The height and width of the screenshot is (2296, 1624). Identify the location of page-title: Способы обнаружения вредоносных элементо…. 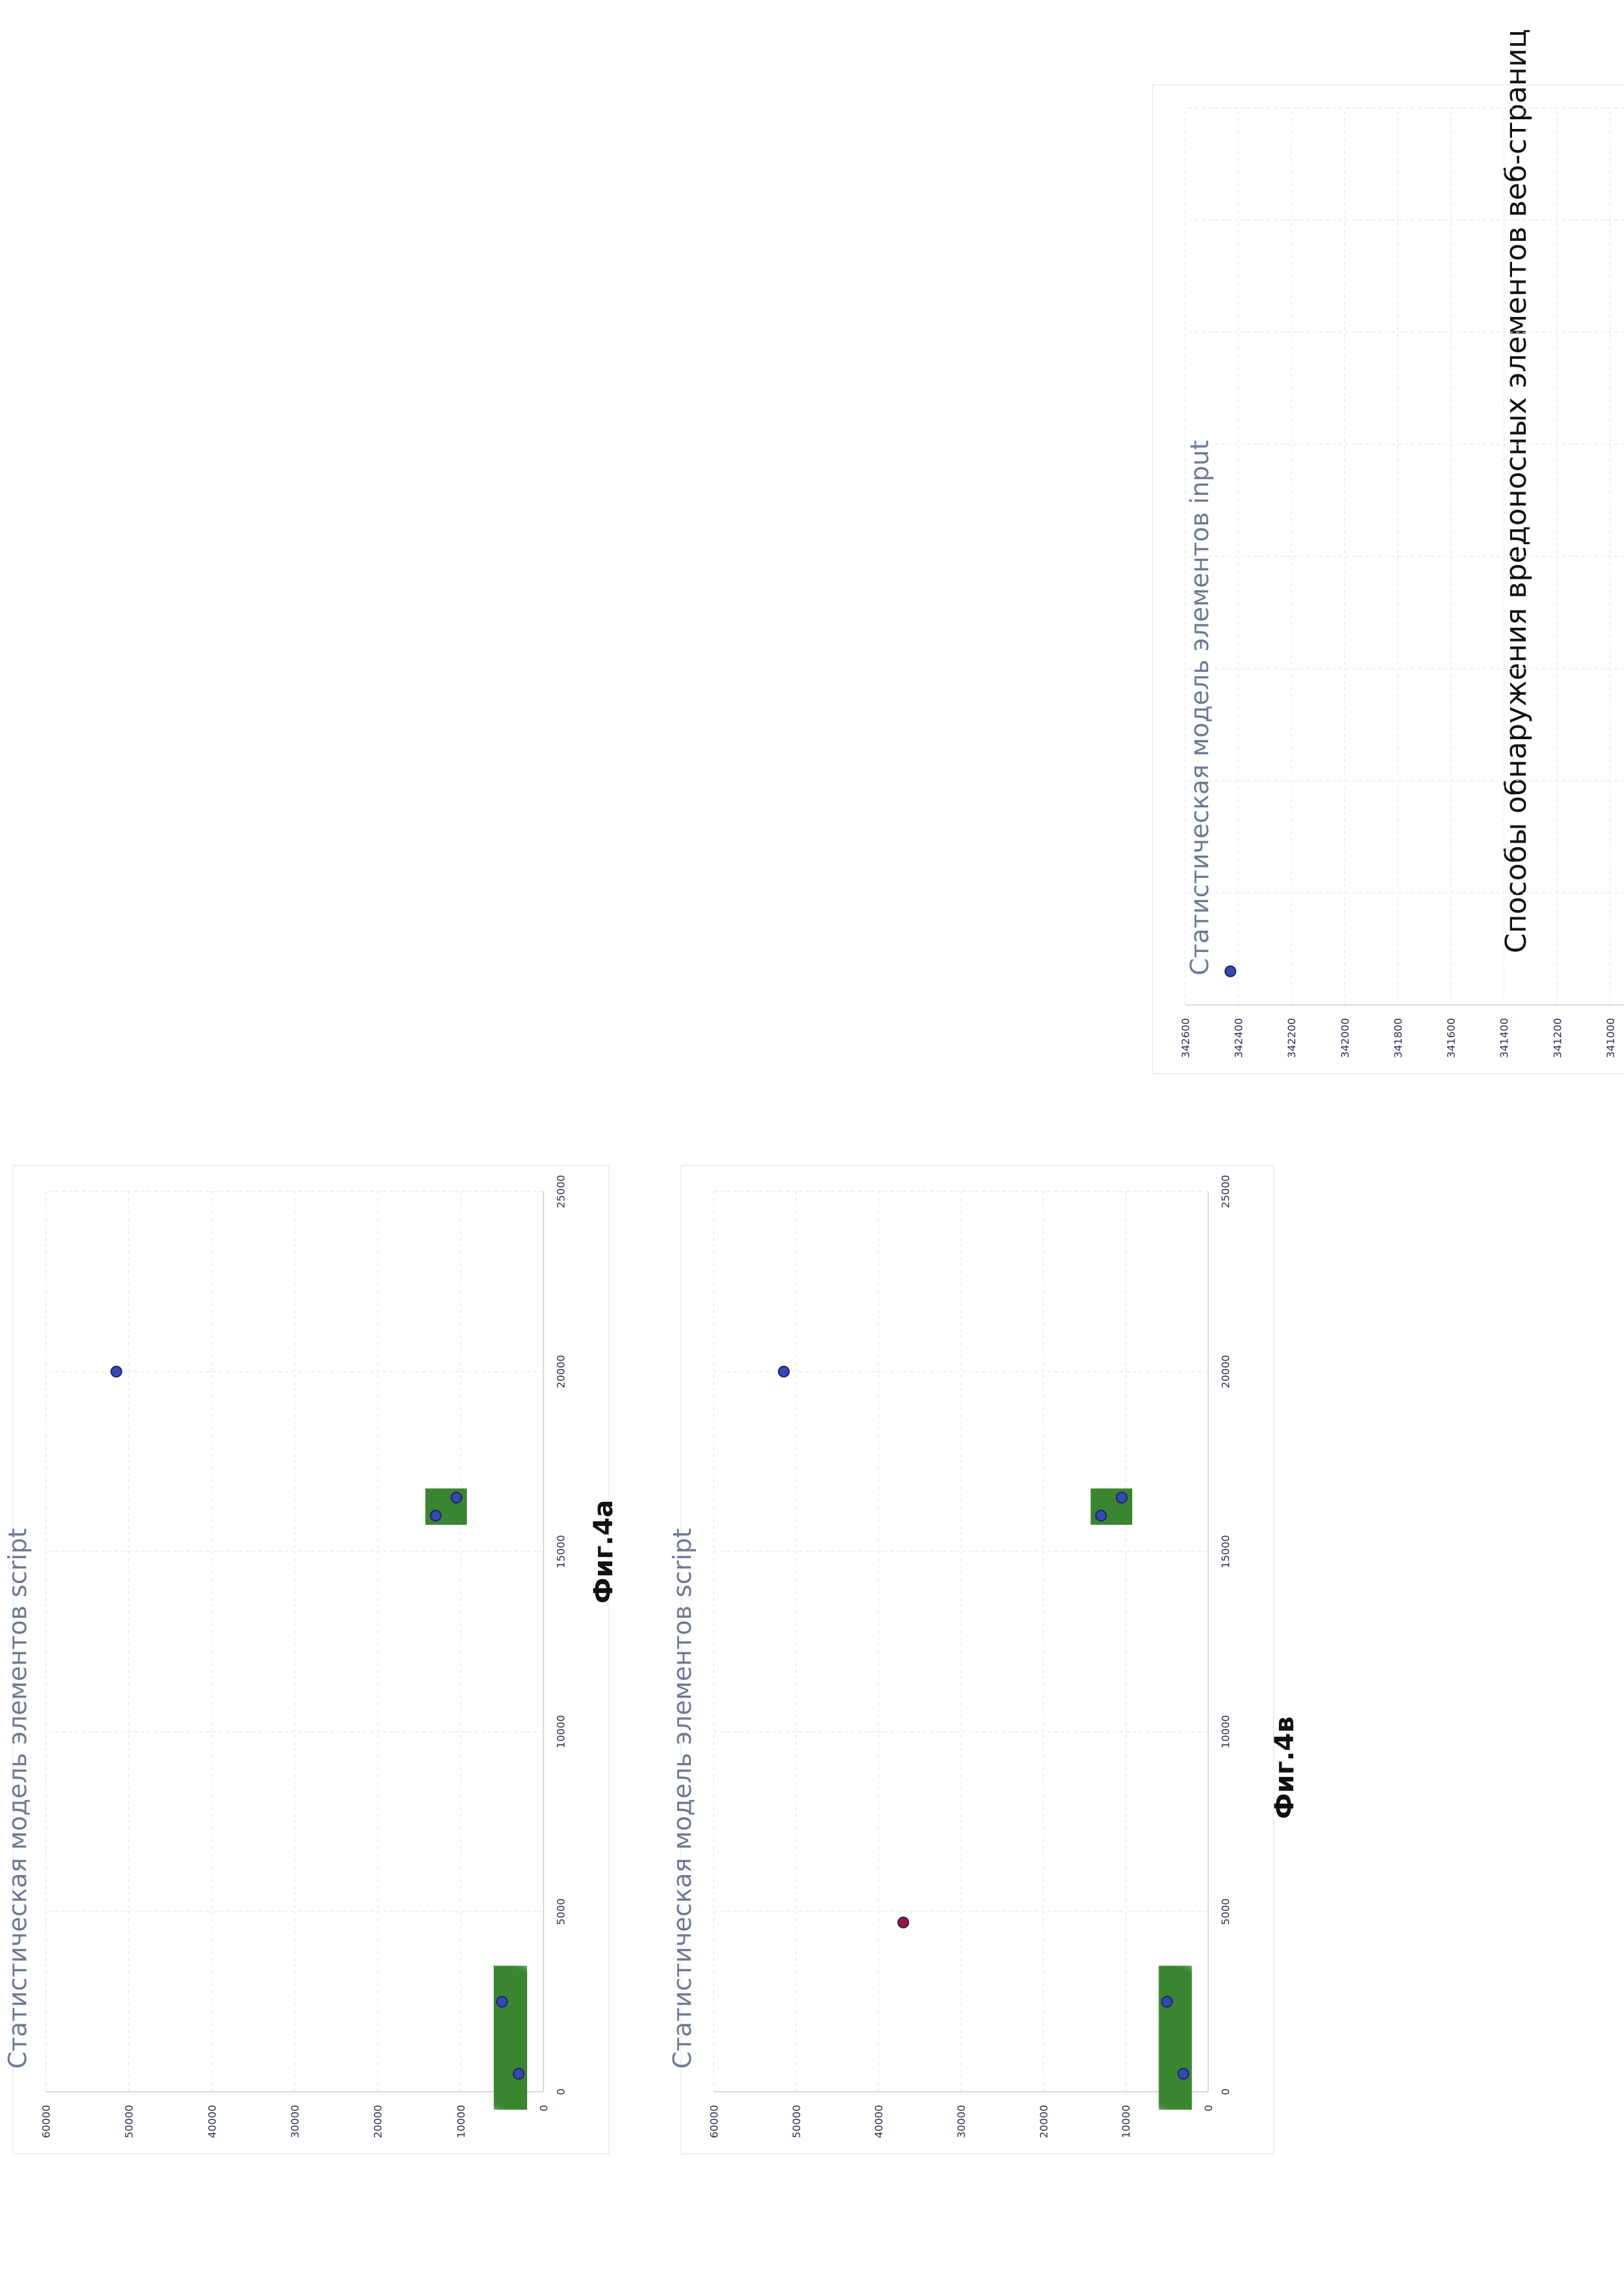
(1516, 491).